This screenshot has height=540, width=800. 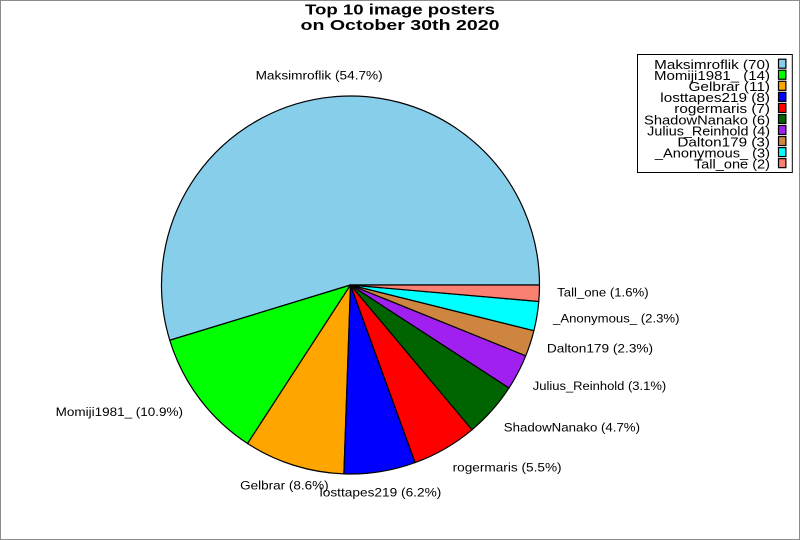 I want to click on svg-text: Top 10 image posters, so click(x=400, y=10).